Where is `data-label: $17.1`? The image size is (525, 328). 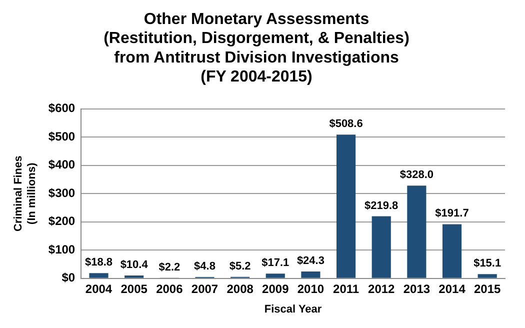
data-label: $17.1 is located at coordinates (276, 263).